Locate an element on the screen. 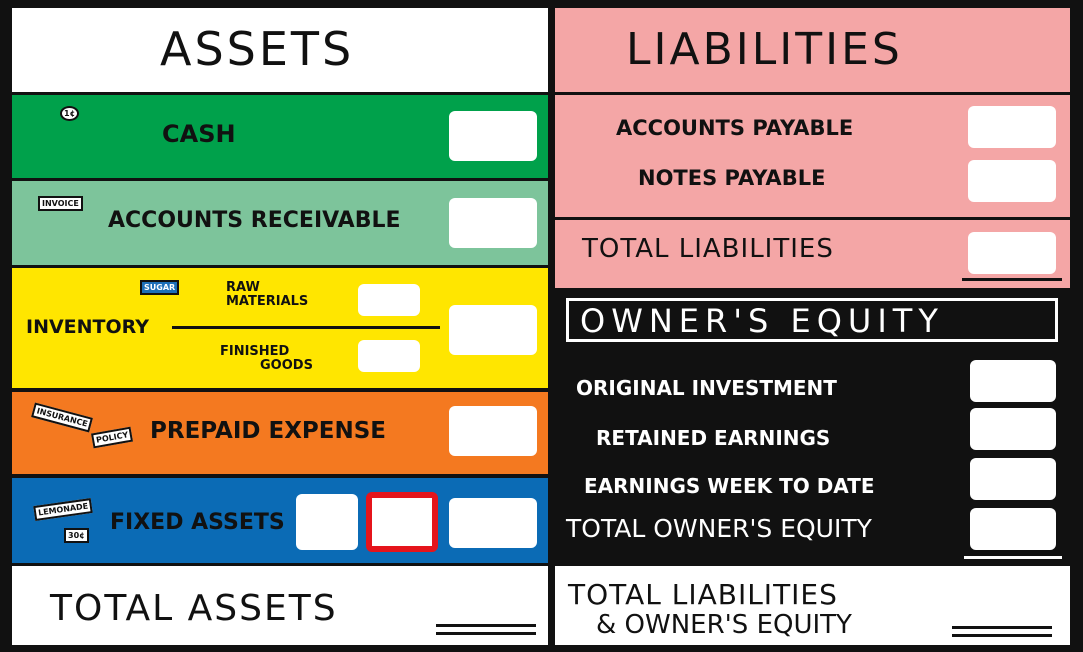 The image size is (1083, 652). finished-goods-input is located at coordinates (389, 356).